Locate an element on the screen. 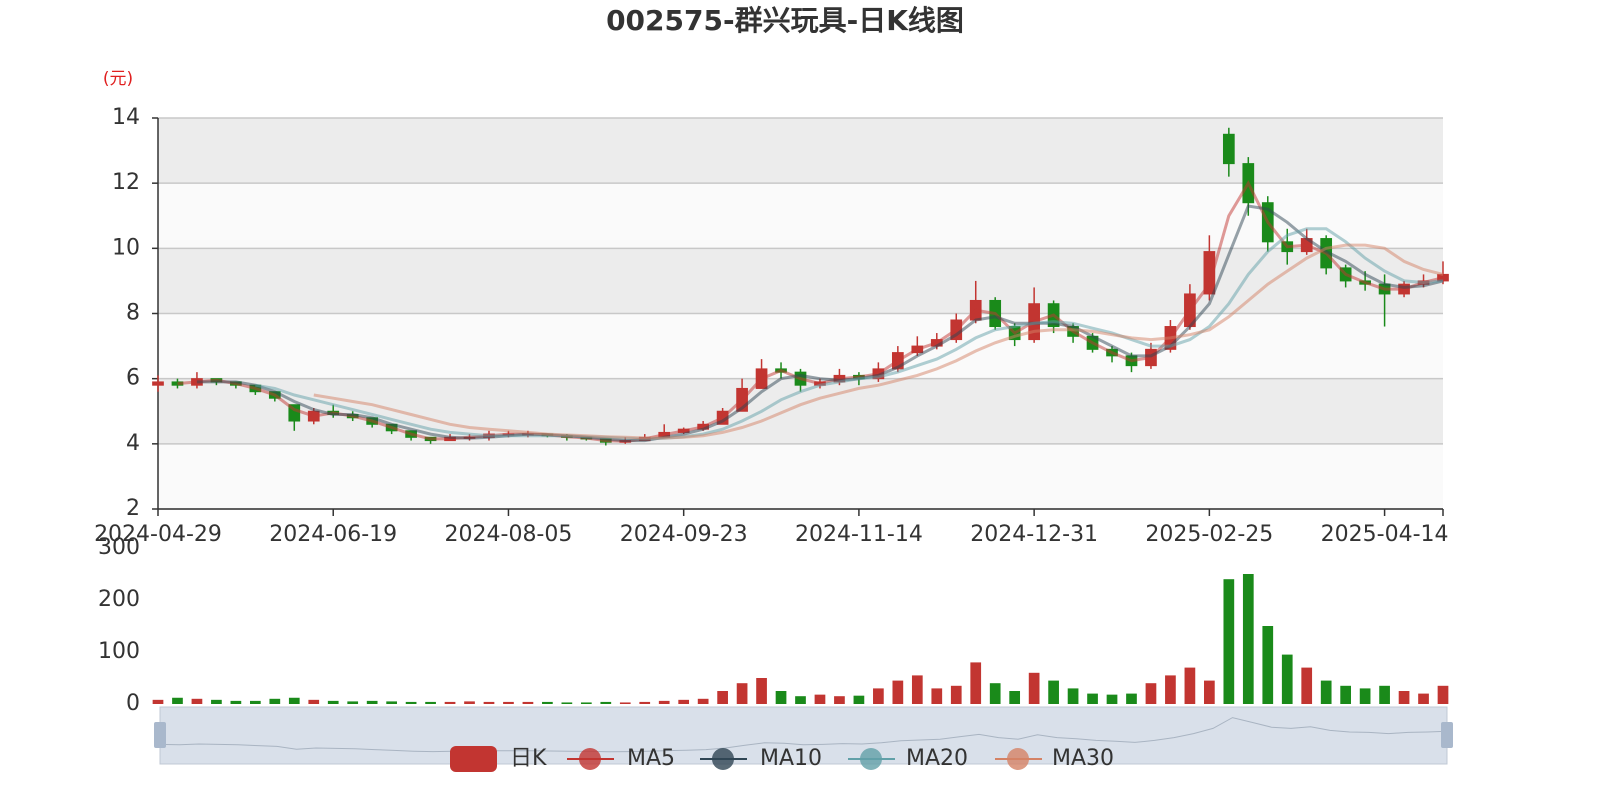 This screenshot has height=800, width=1600. legend-label: MA30 is located at coordinates (1083, 758).